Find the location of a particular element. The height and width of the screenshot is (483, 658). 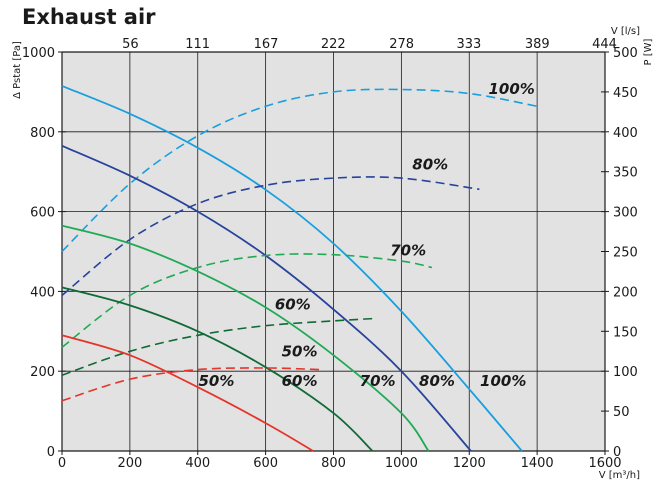

power-curve-60-percent is located at coordinates (218, 346).